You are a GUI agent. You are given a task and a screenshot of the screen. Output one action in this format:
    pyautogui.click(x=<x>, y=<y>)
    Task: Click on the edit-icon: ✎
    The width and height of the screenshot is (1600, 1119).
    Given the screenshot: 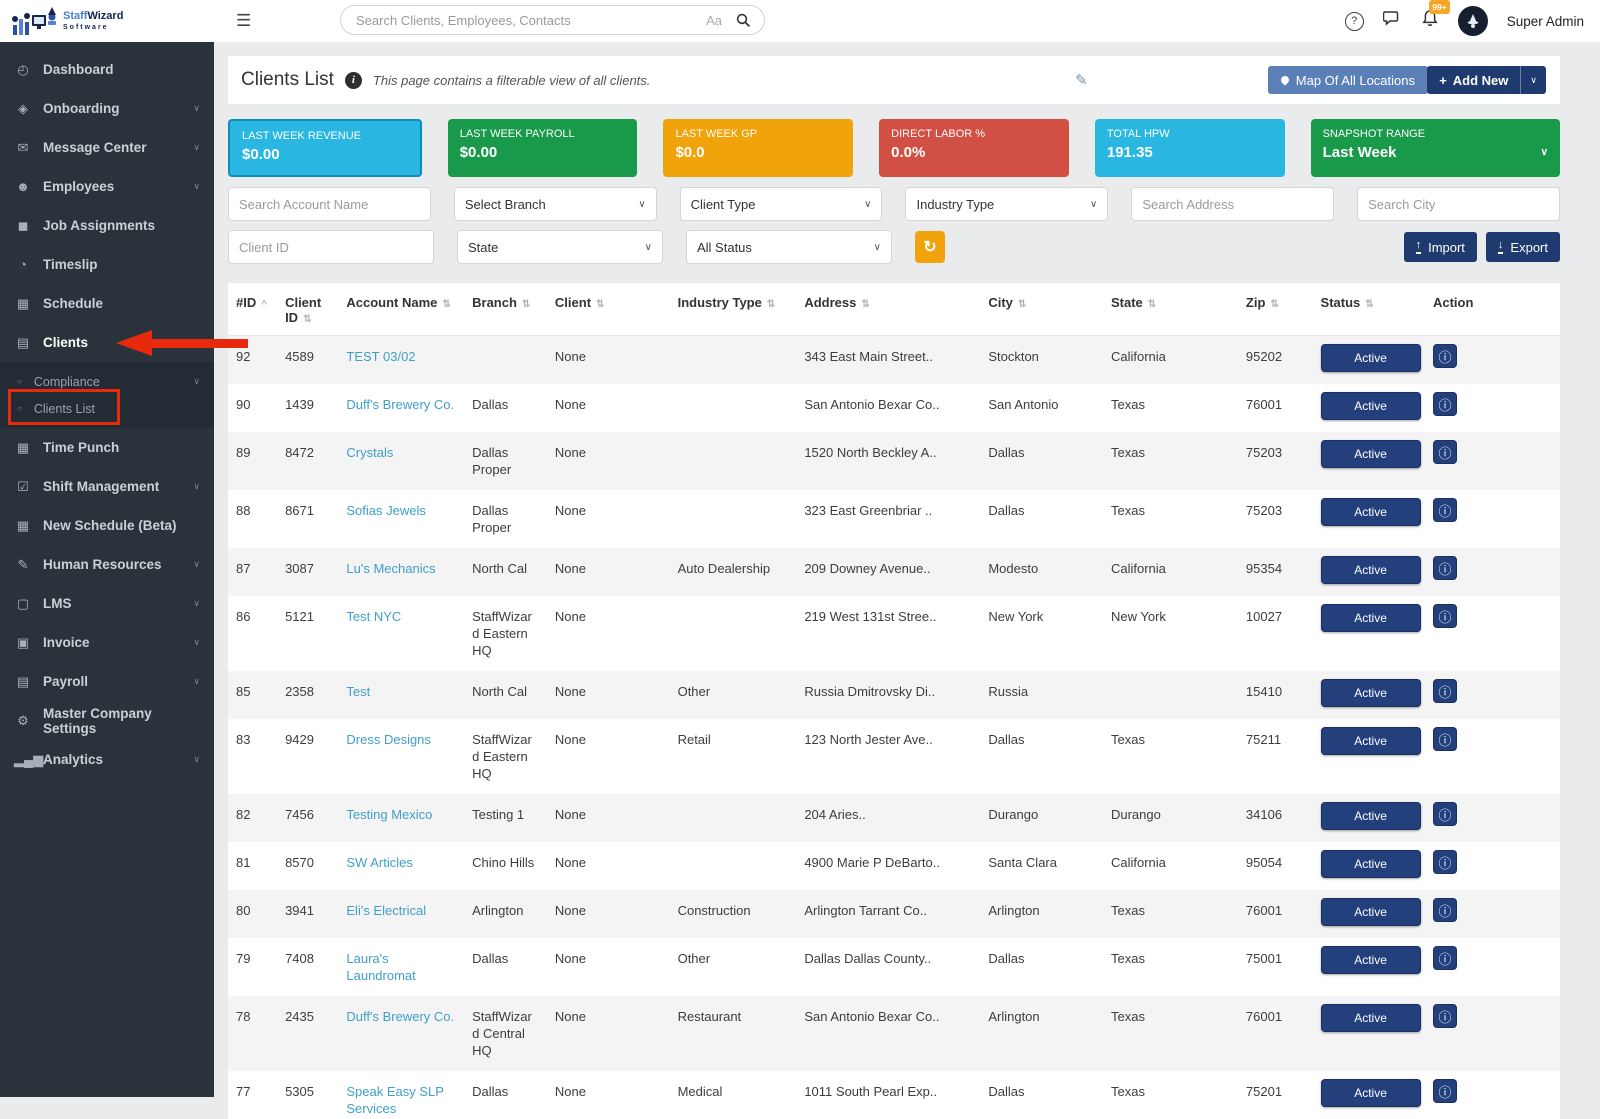 What is the action you would take?
    pyautogui.click(x=1081, y=80)
    